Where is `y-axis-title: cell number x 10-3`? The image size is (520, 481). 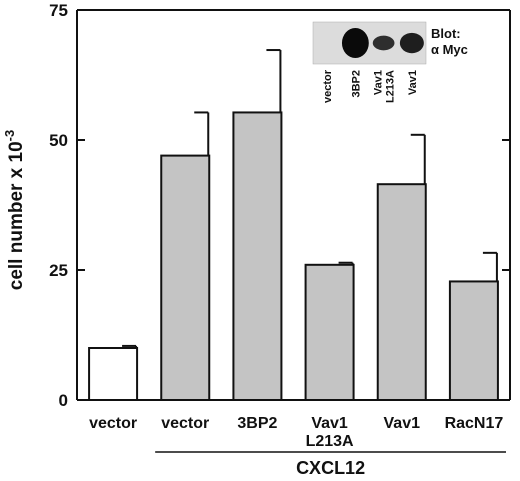 y-axis-title: cell number x 10-3 is located at coordinates (14, 210).